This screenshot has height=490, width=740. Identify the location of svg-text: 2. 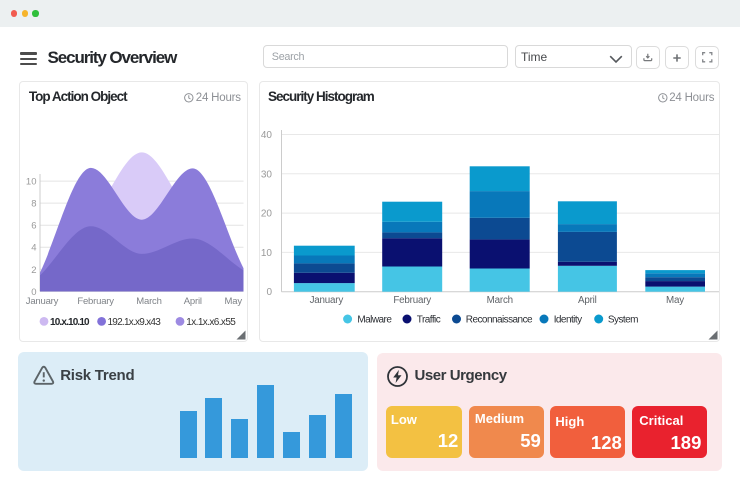
(33, 270).